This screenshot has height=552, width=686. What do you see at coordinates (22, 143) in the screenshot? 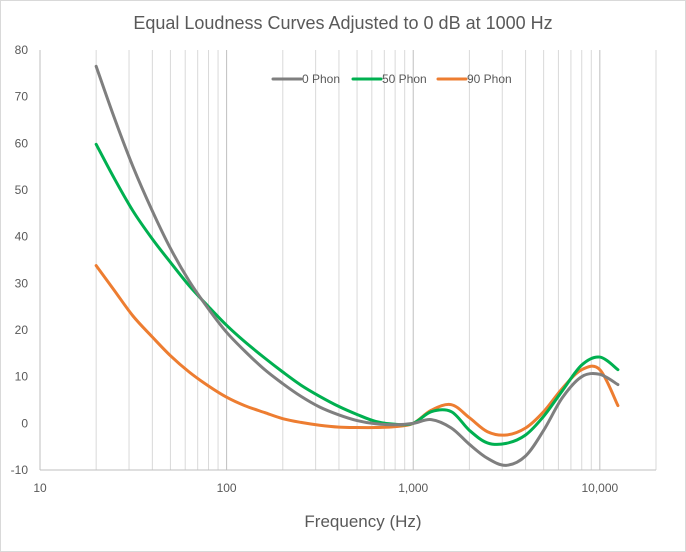
I see `y-tick-label: 60` at bounding box center [22, 143].